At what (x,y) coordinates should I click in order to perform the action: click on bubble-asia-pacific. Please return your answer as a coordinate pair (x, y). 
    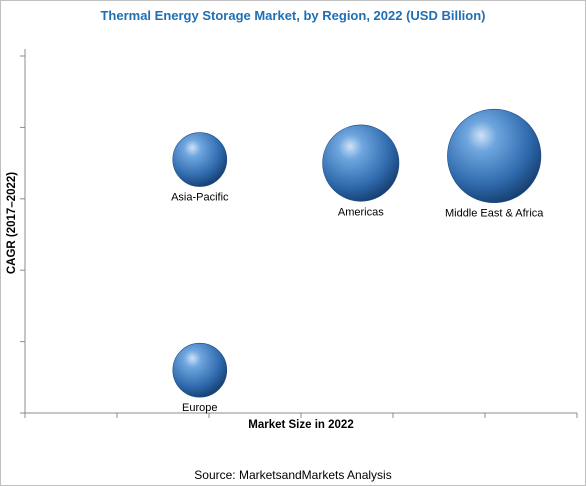
    Looking at the image, I should click on (200, 159).